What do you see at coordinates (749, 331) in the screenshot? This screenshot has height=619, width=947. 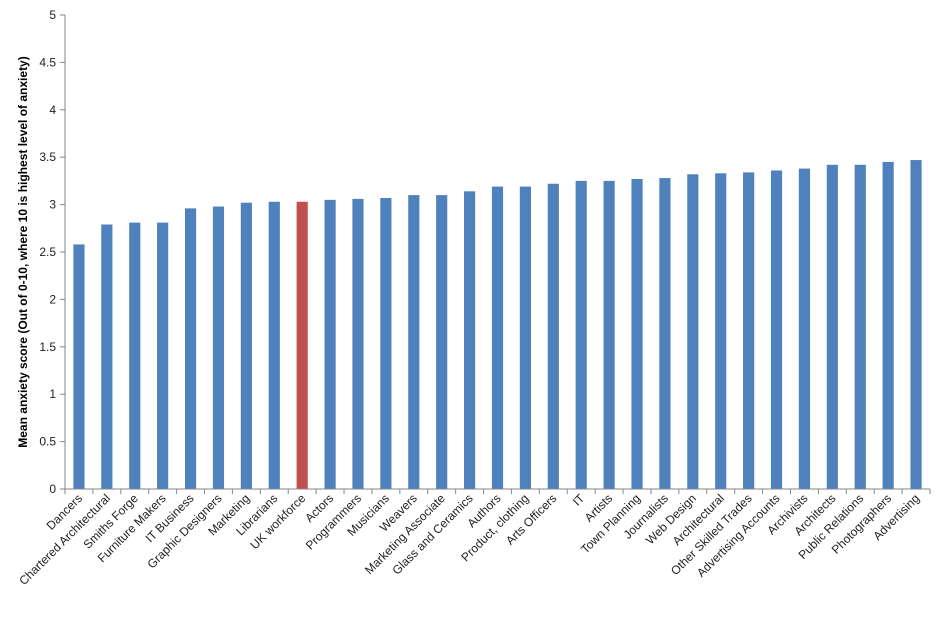 I see `bar-other-skilled-trades` at bounding box center [749, 331].